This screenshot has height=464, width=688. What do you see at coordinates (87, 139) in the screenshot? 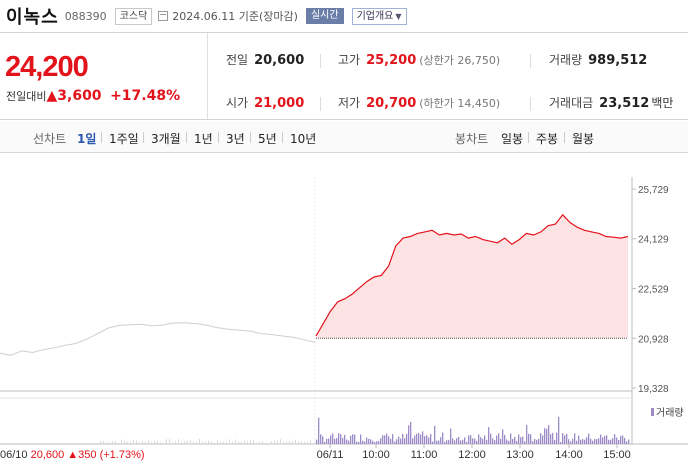
I see `period-1d: 1일` at bounding box center [87, 139].